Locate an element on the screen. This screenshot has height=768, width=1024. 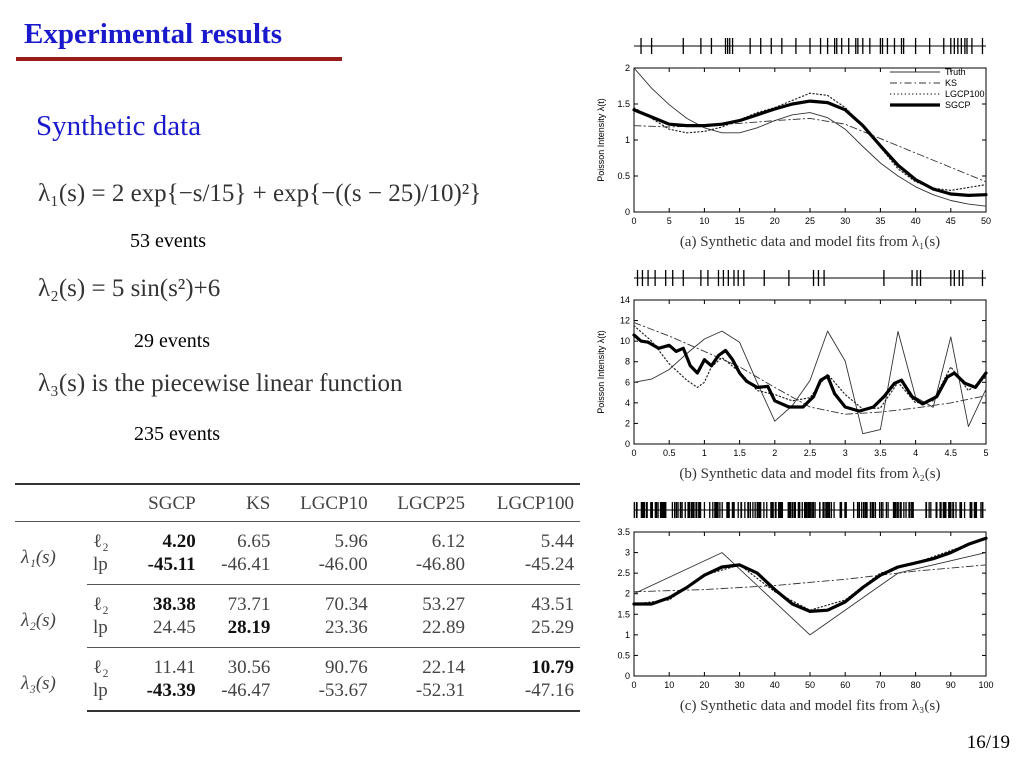
table-cell: 6.65 is located at coordinates (254, 541).